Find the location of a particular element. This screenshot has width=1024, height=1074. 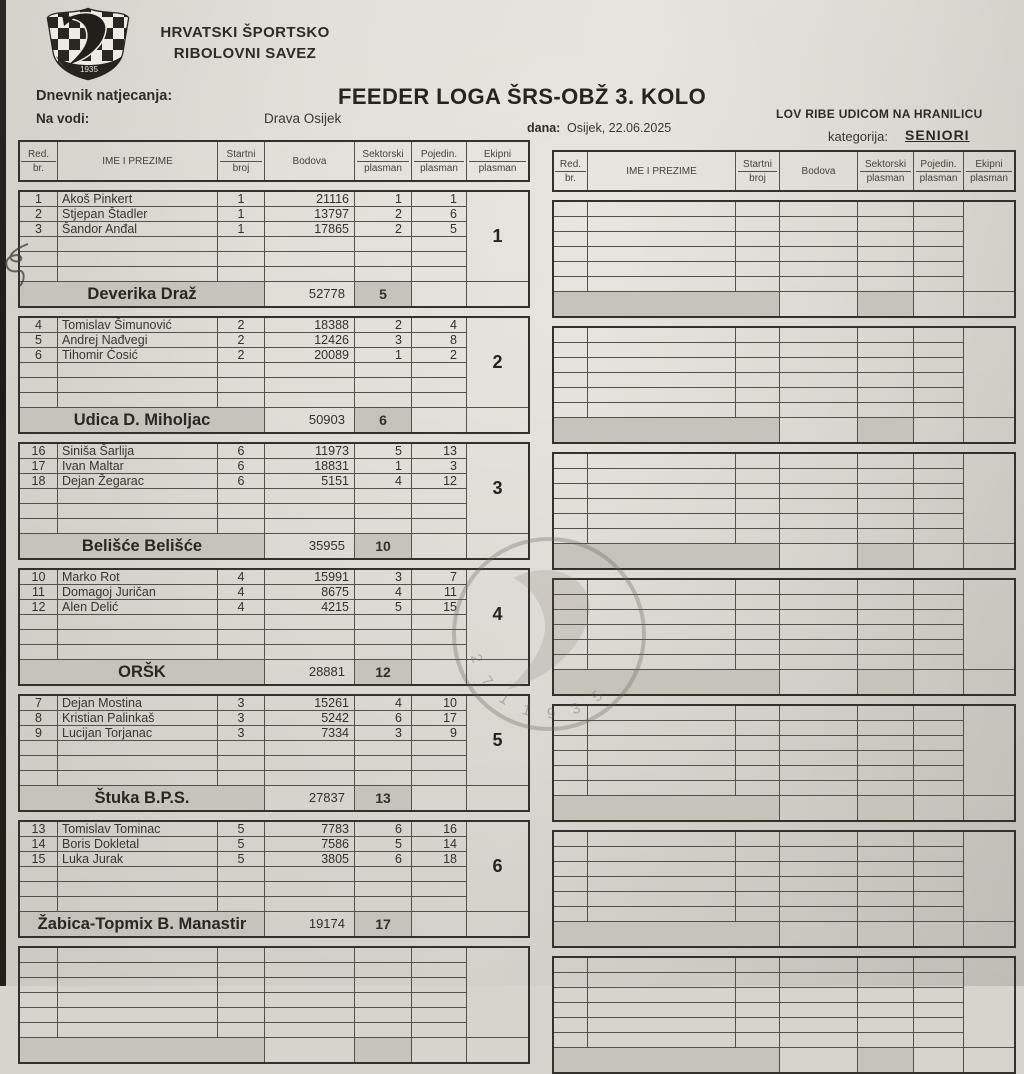

cell-individual: 18 is located at coordinates (439, 859).